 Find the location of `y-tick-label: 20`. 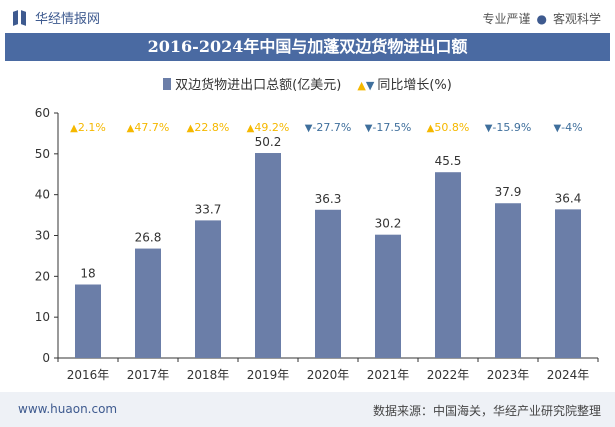

y-tick-label: 20 is located at coordinates (42, 276).